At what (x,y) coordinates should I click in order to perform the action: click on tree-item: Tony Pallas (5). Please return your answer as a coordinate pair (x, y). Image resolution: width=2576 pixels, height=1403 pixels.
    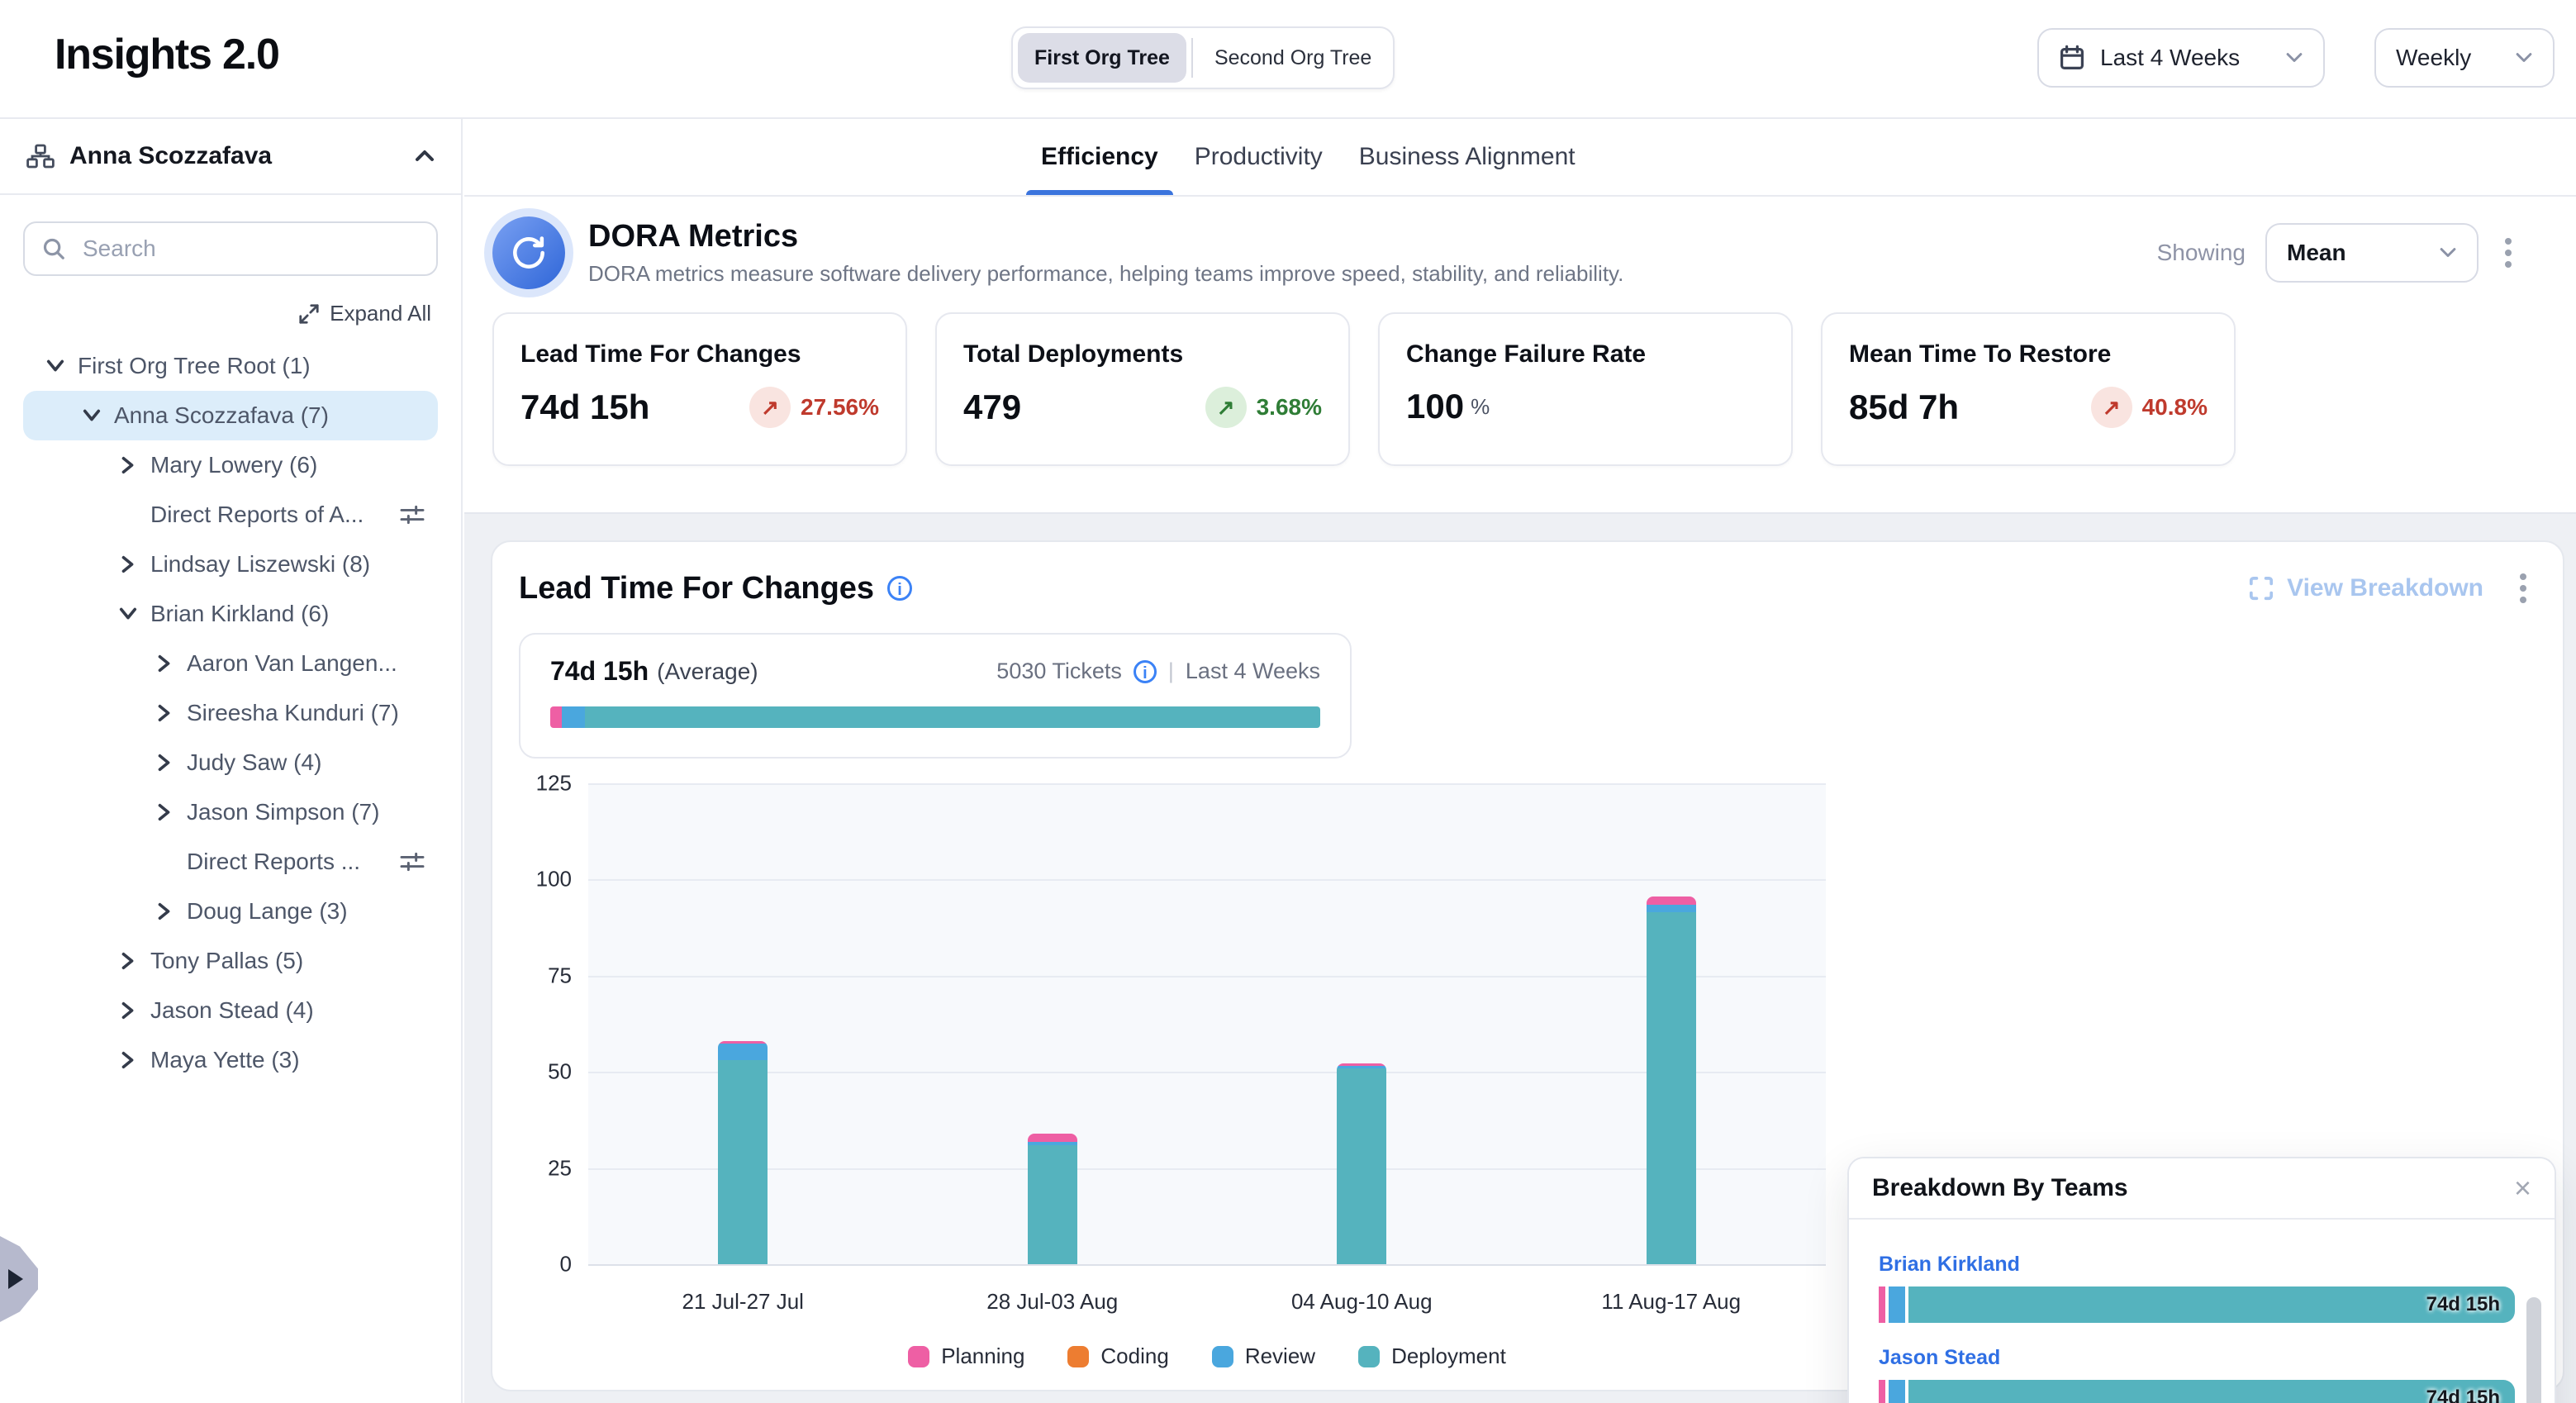
    Looking at the image, I should click on (230, 961).